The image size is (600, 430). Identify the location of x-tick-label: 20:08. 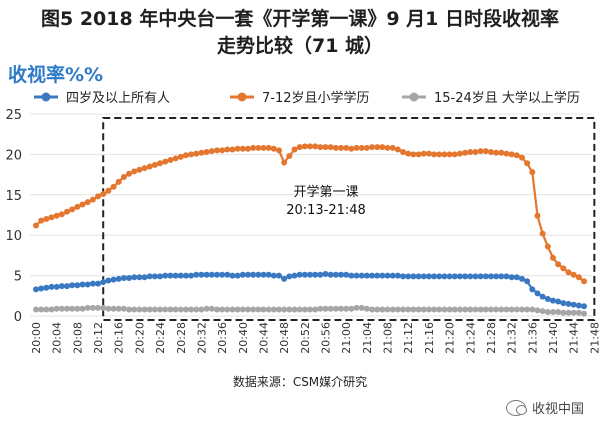
(77, 338).